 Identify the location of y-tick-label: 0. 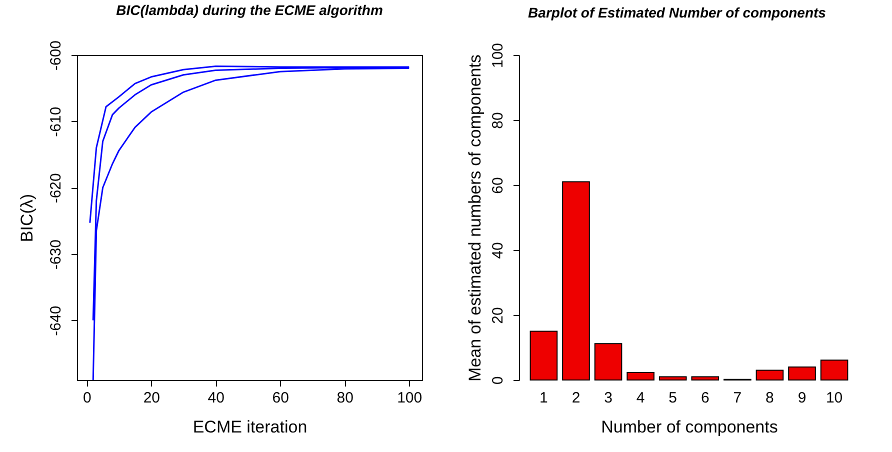
(498, 380).